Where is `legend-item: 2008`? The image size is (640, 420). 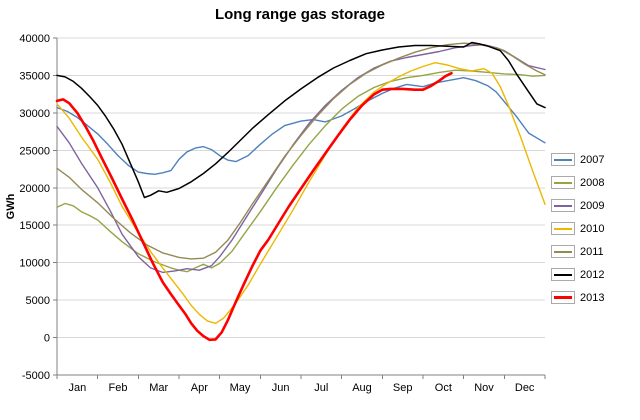
legend-item: 2008 is located at coordinates (577, 182).